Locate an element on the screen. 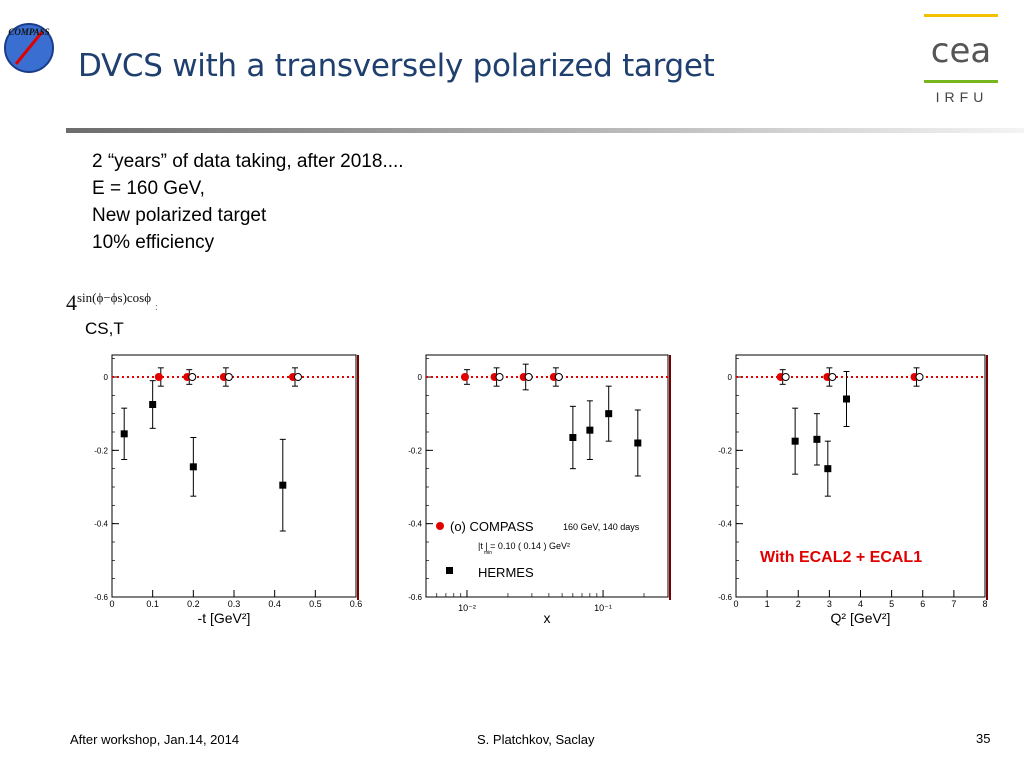 The width and height of the screenshot is (1024, 768). legend-compass-marker is located at coordinates (440, 526).